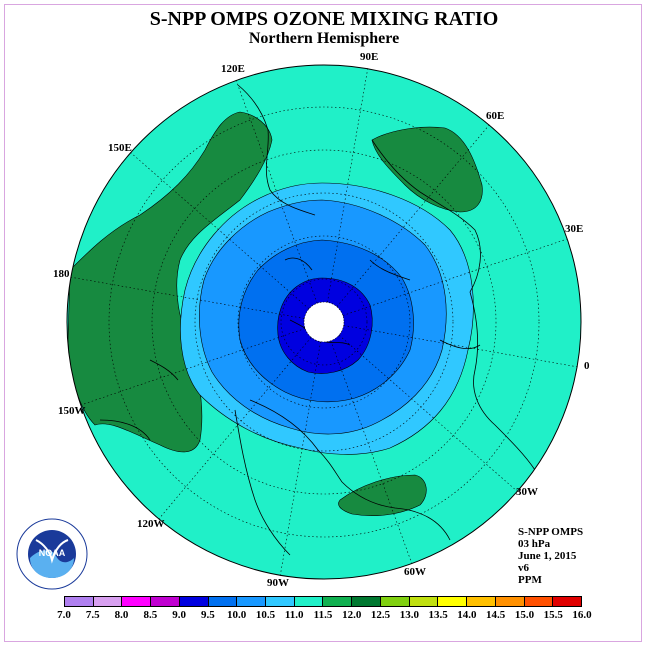  What do you see at coordinates (438, 615) in the screenshot?
I see `colorbar-tick-label: 13.5` at bounding box center [438, 615].